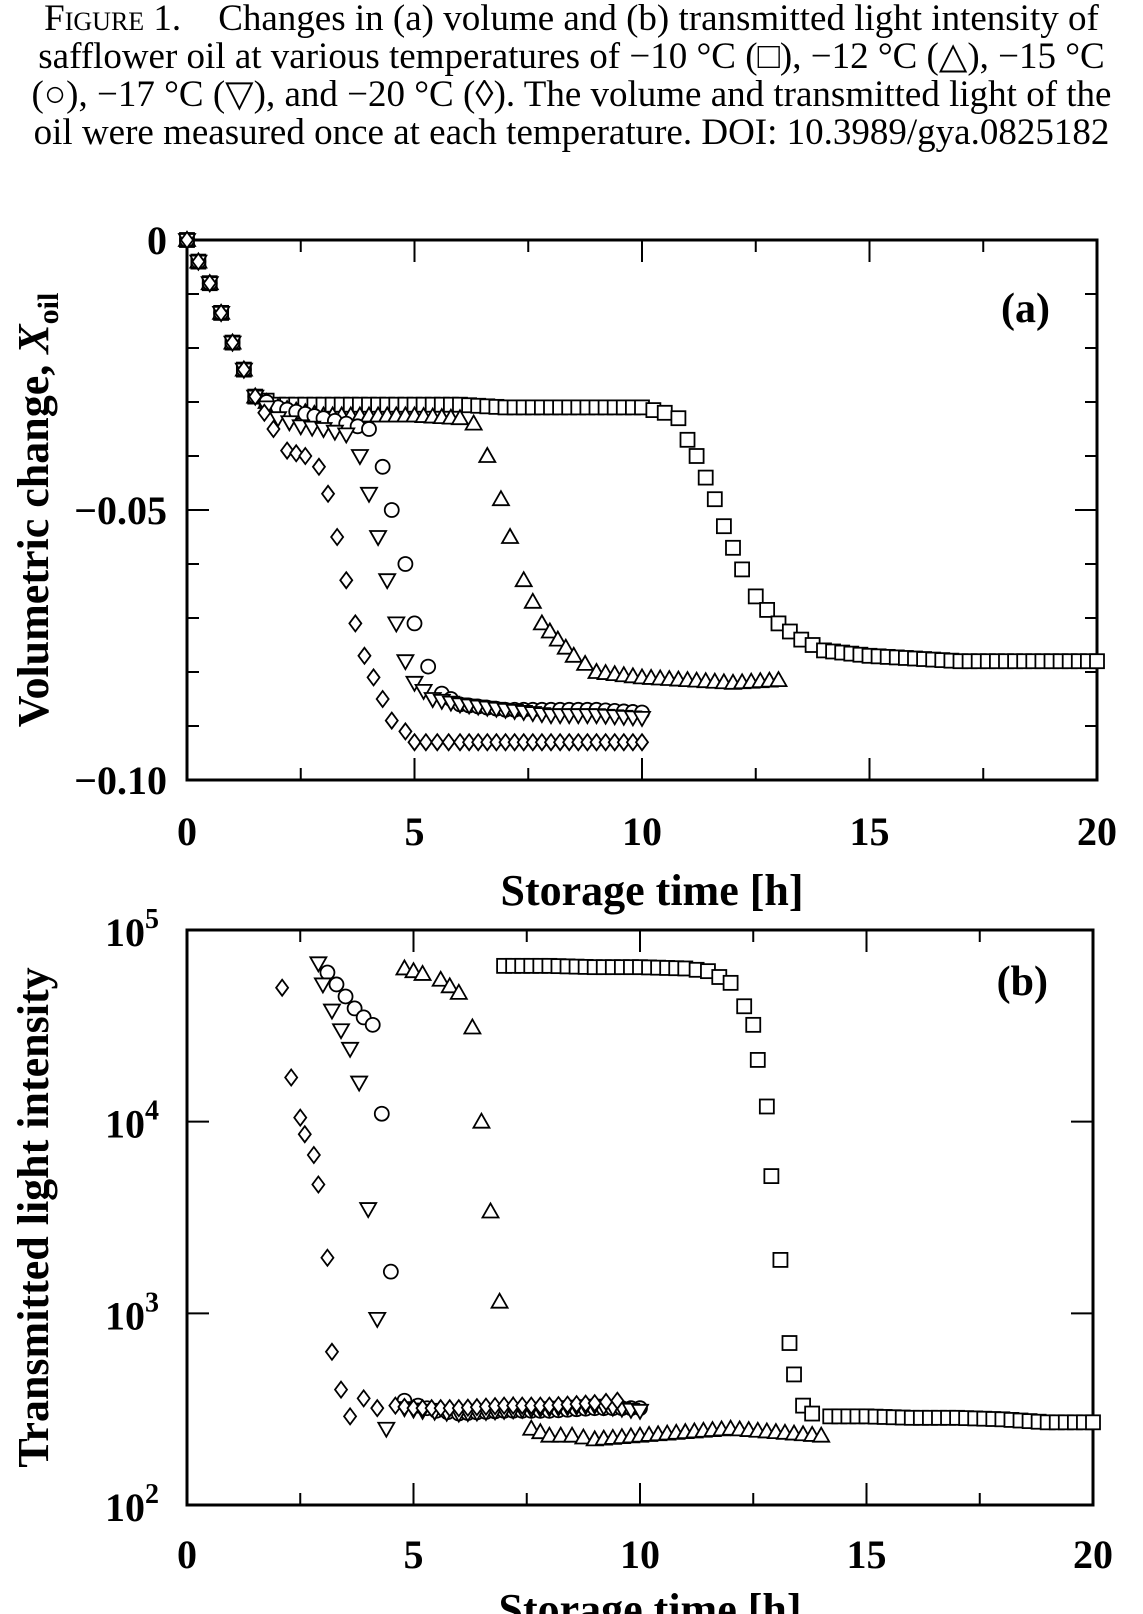 This screenshot has height=1614, width=1143. Describe the element at coordinates (132, 929) in the screenshot. I see `y-tick-label: 10⁵` at that location.